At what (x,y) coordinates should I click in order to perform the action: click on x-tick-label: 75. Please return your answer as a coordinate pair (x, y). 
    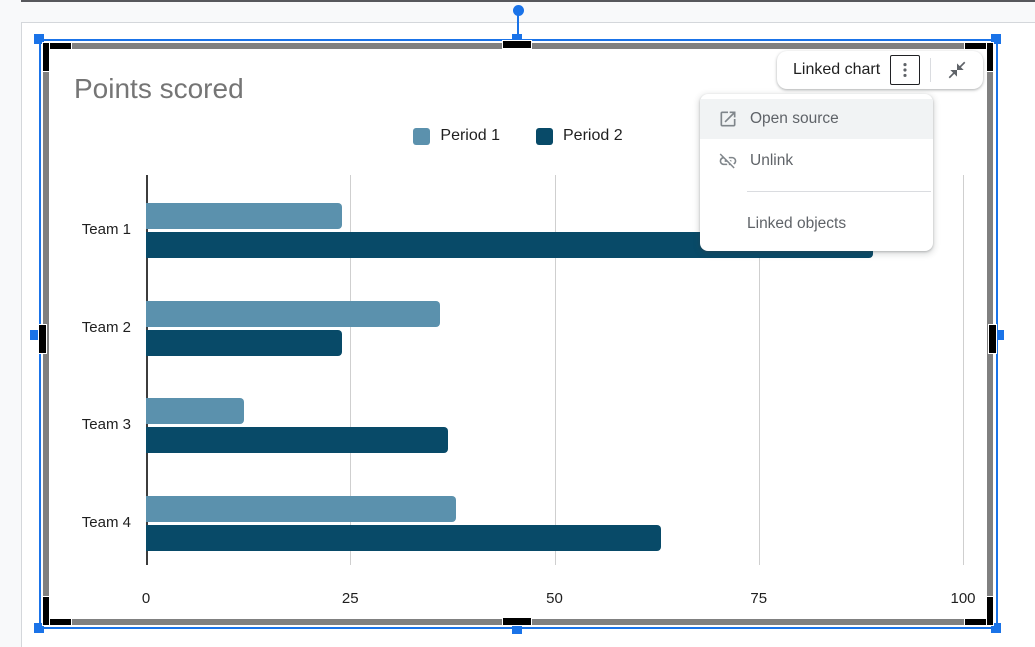
    Looking at the image, I should click on (759, 598).